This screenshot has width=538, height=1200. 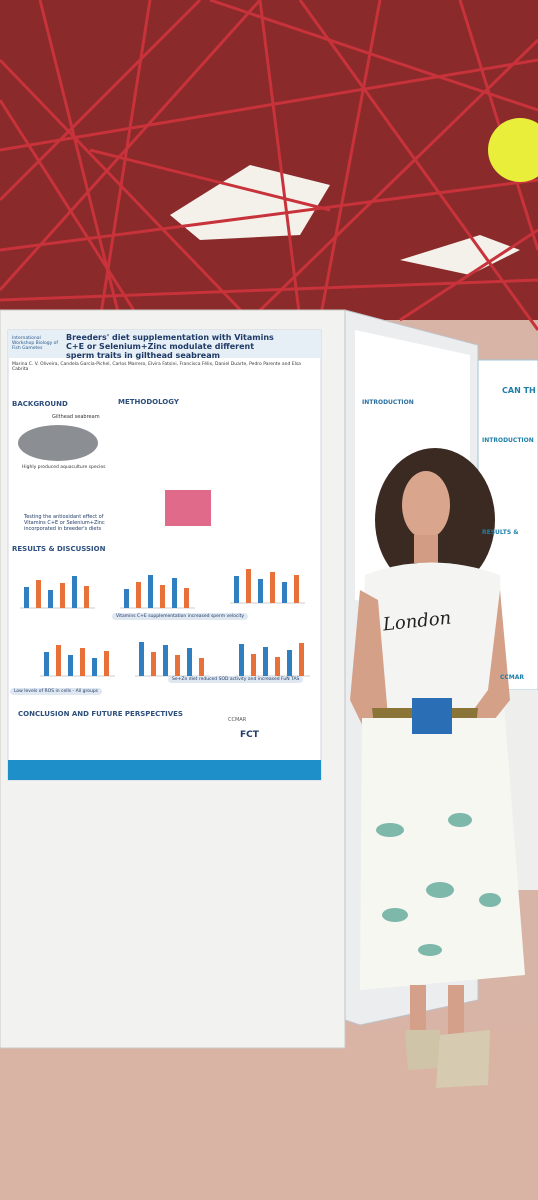 I want to click on section-heading: Background, so click(x=40, y=404).